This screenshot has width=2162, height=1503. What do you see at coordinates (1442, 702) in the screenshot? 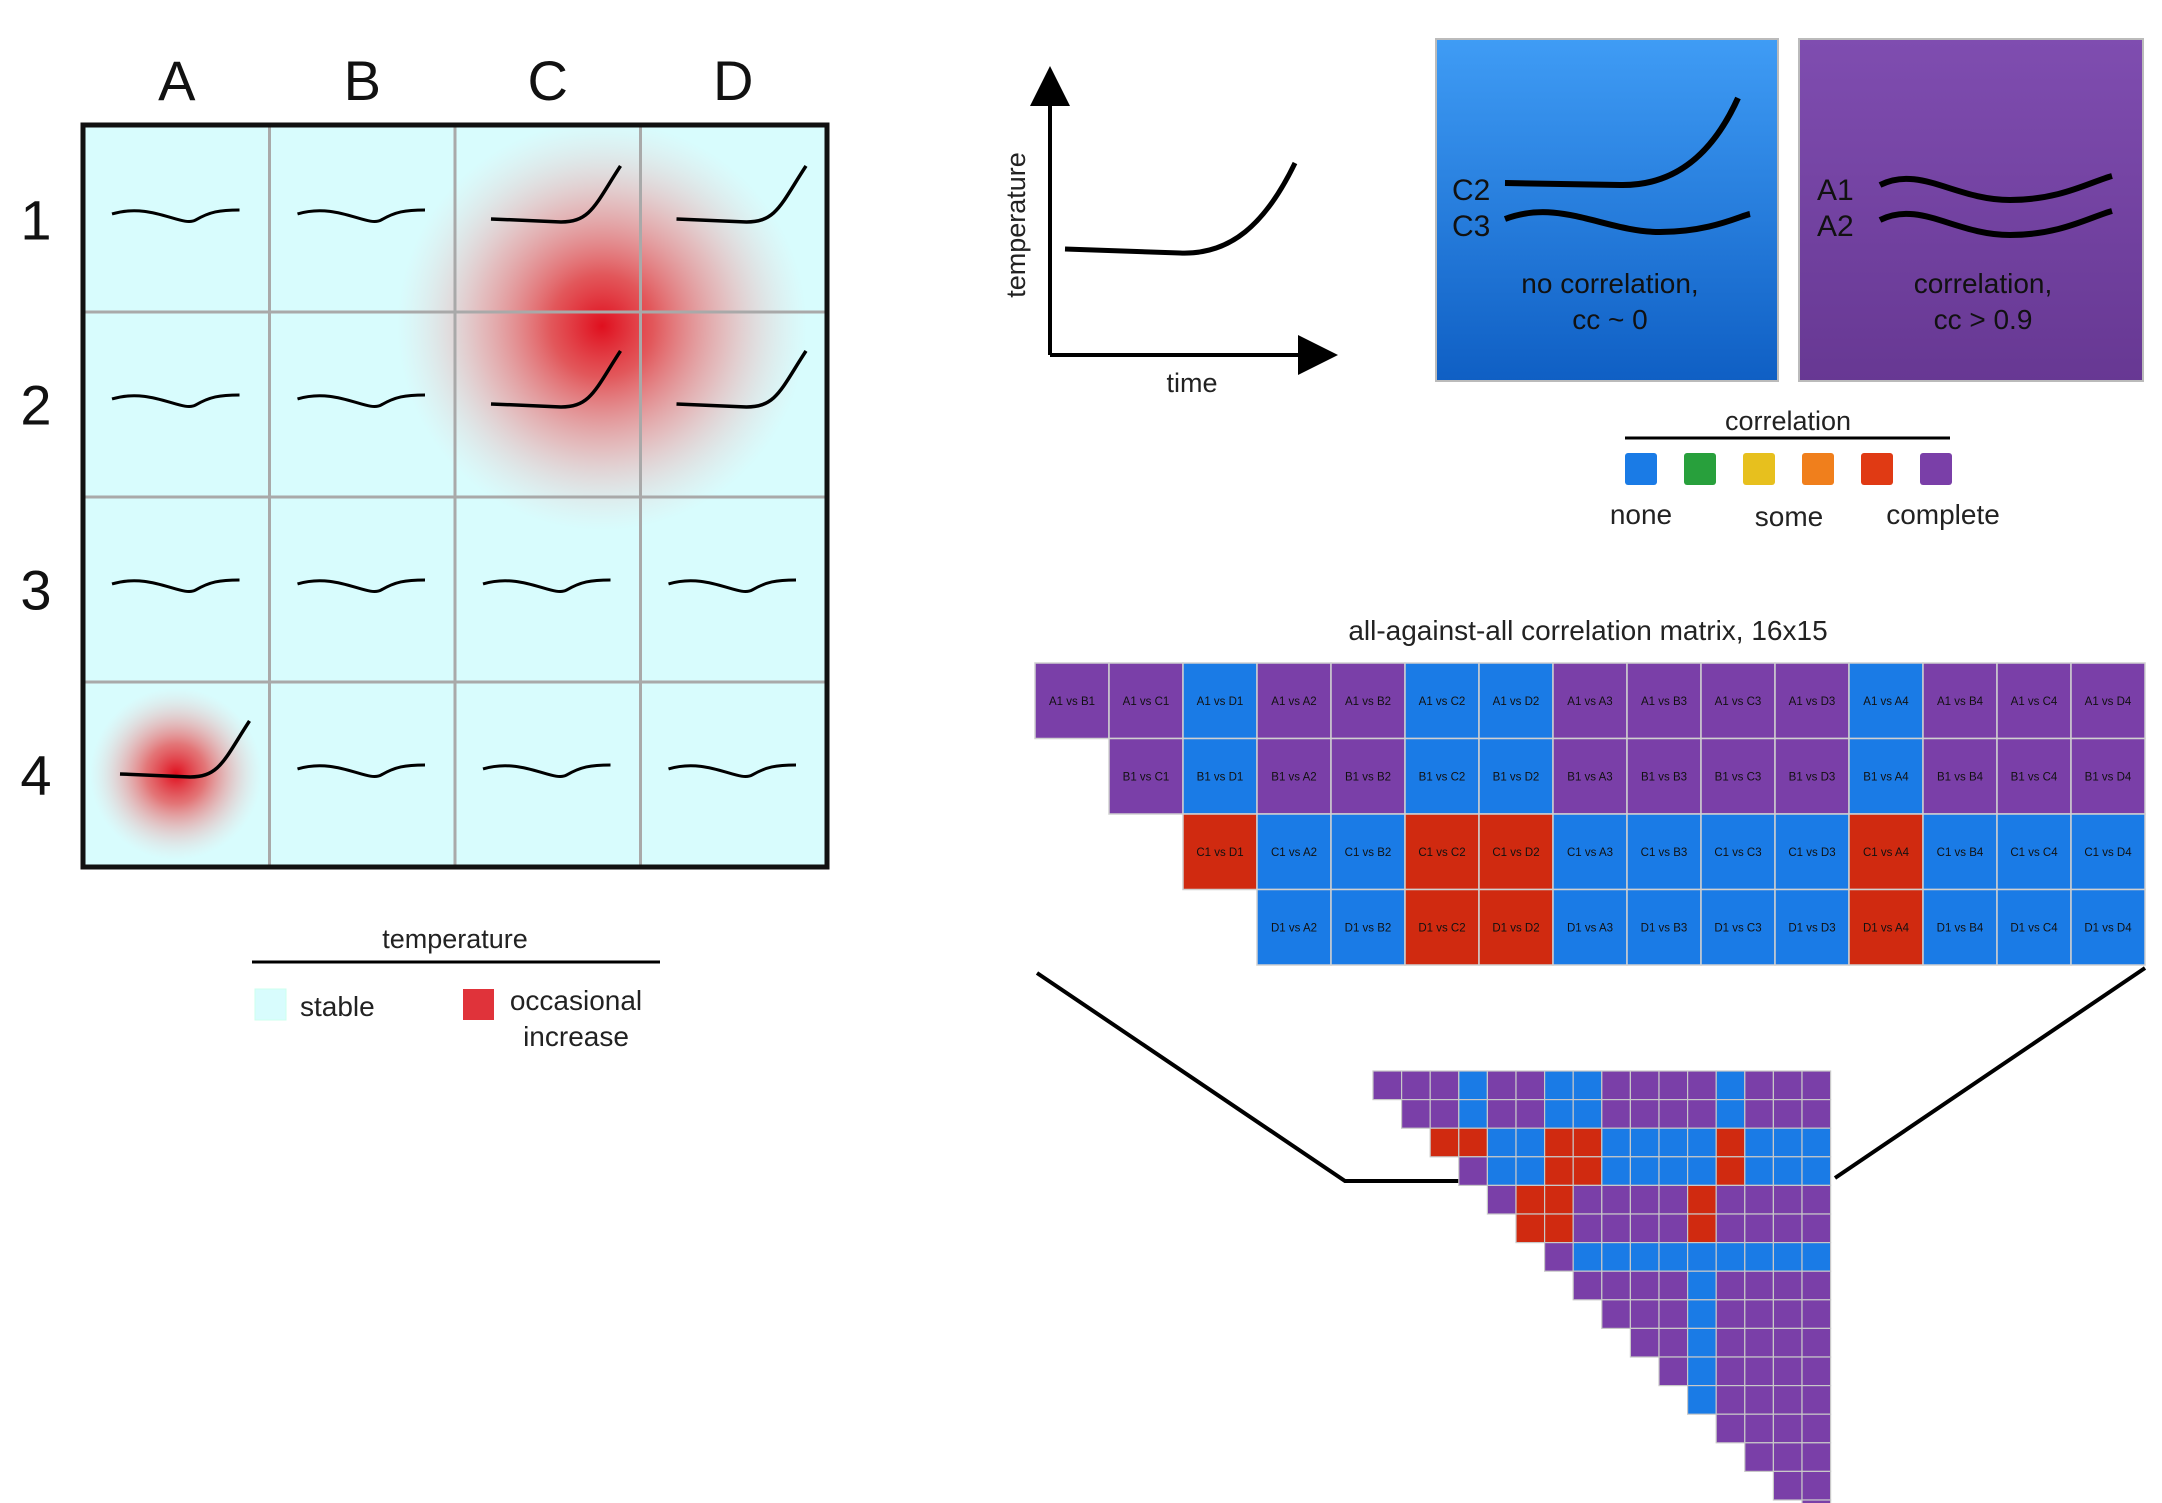
I see `matrix-cell-label: A1 vs C2` at bounding box center [1442, 702].